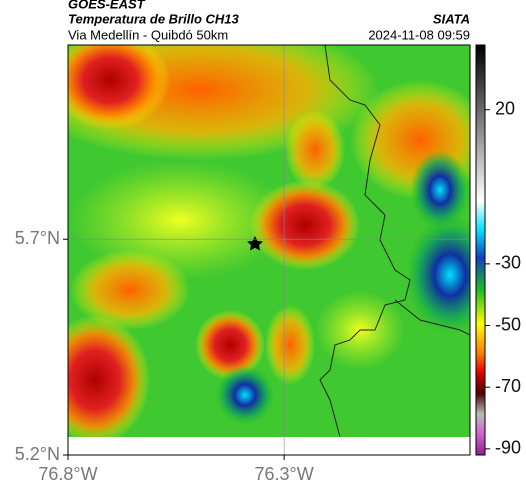 This screenshot has height=496, width=526. What do you see at coordinates (419, 34) in the screenshot?
I see `datetime: 2024-11-08 09:59` at bounding box center [419, 34].